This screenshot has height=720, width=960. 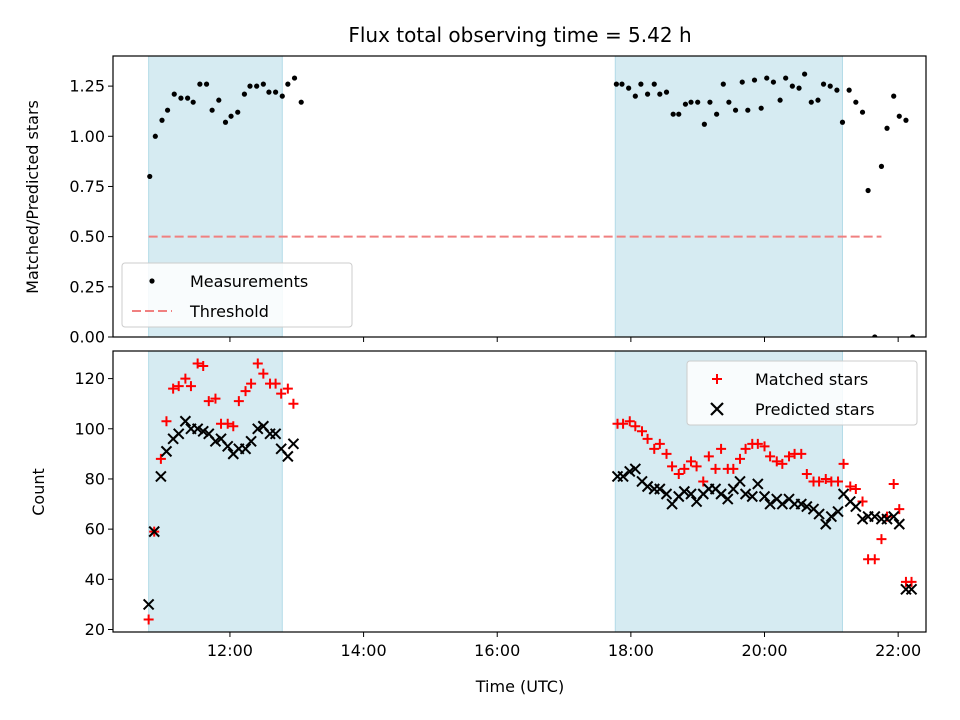 What do you see at coordinates (898, 650) in the screenshot?
I see `x-tick-label: 22:00` at bounding box center [898, 650].